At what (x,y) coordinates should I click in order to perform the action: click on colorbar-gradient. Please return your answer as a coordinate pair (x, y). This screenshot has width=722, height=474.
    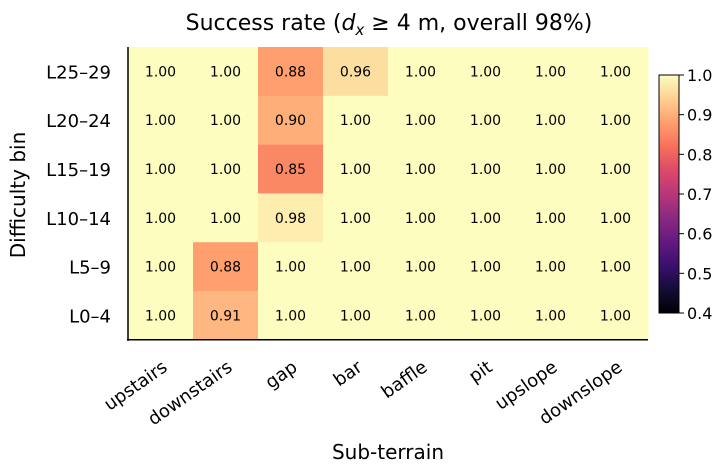
    Looking at the image, I should click on (669, 194).